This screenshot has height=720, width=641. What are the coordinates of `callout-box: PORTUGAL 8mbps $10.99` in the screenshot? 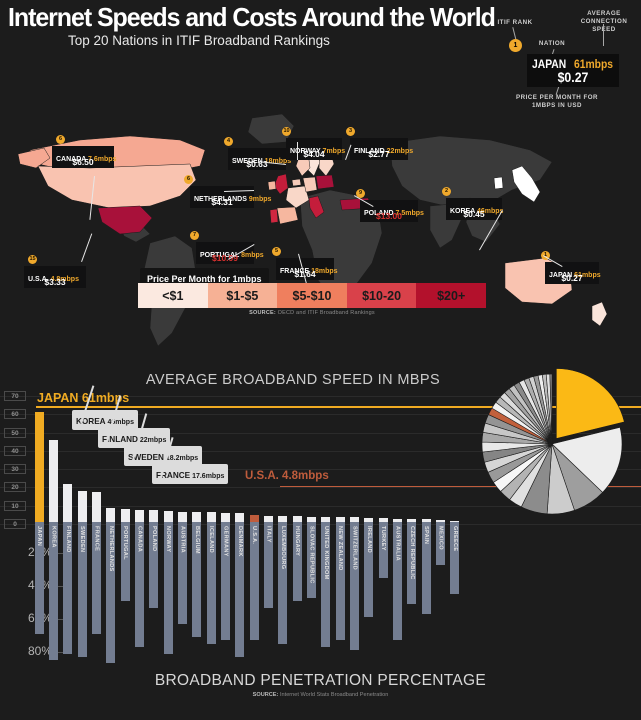 It's located at (230, 253).